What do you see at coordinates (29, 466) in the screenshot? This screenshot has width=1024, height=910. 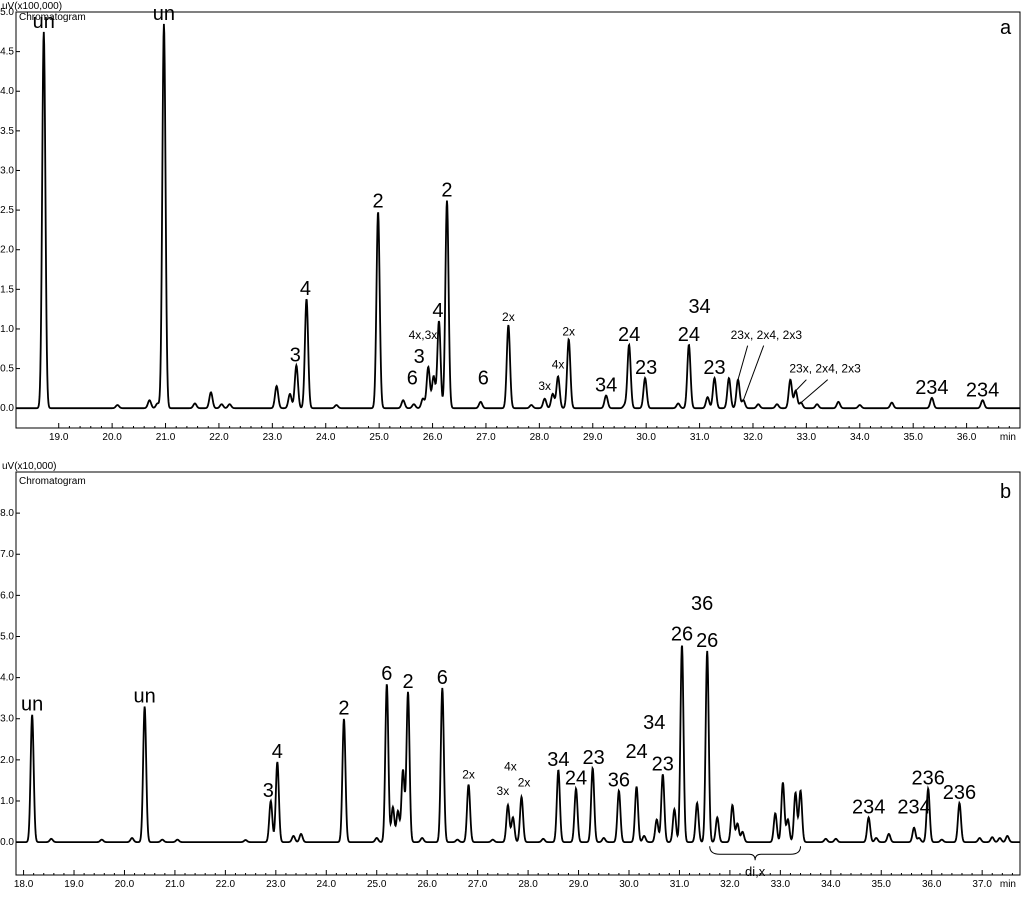 I see `y-unit-label: uV(x10,000)` at bounding box center [29, 466].